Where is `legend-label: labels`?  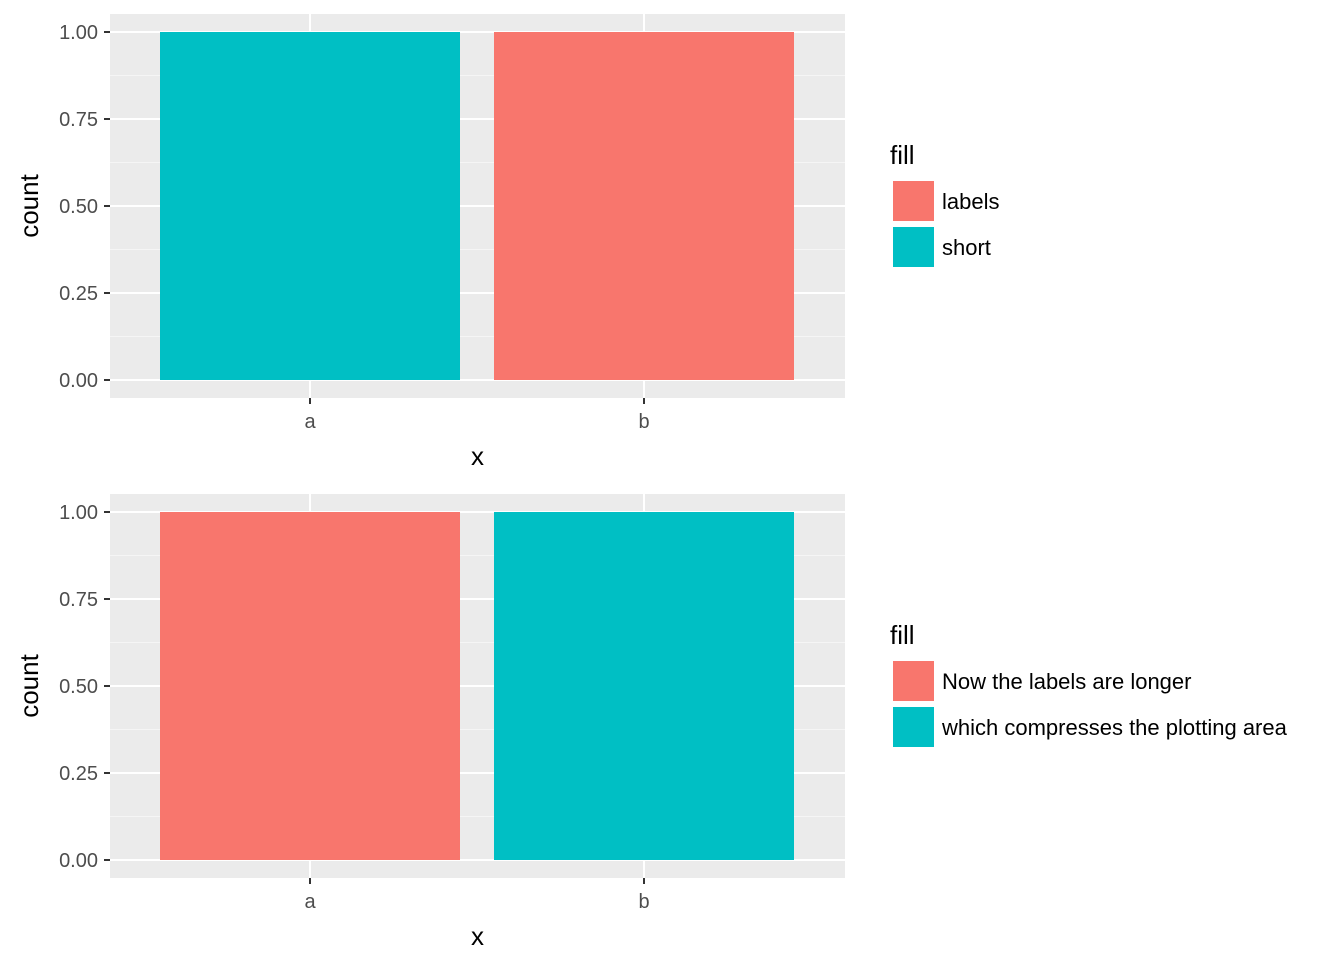 legend-label: labels is located at coordinates (970, 201).